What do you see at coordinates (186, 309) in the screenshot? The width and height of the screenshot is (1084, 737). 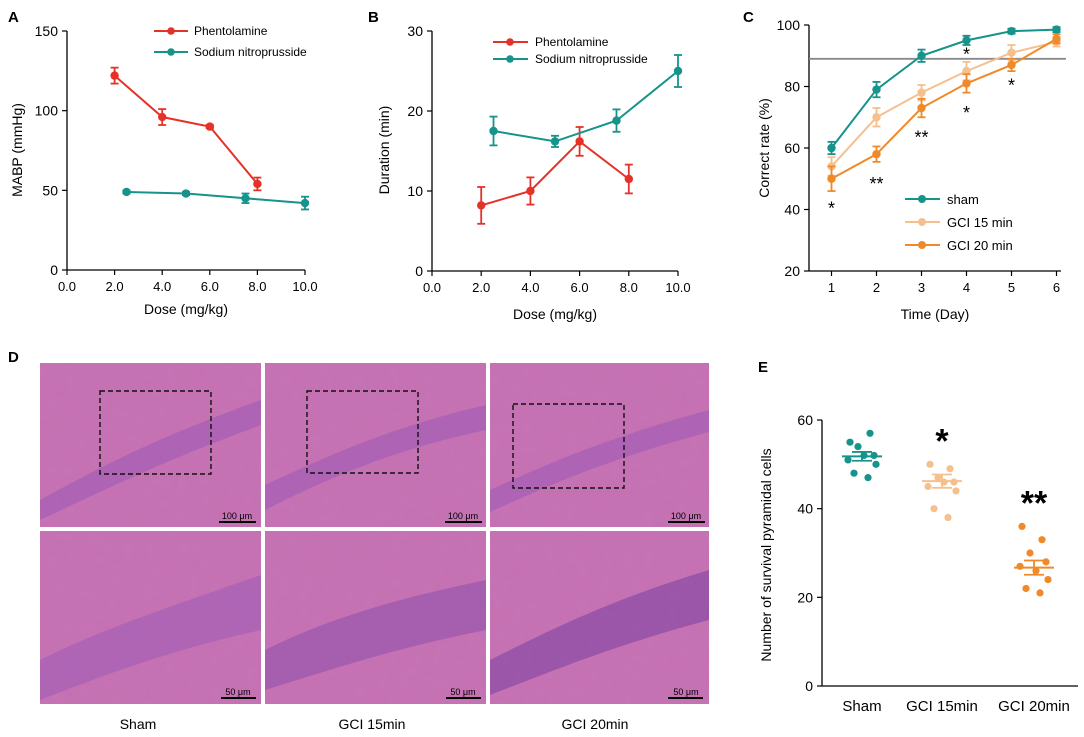 I see `chart-a-xlabel: Dose (mg/kg)` at bounding box center [186, 309].